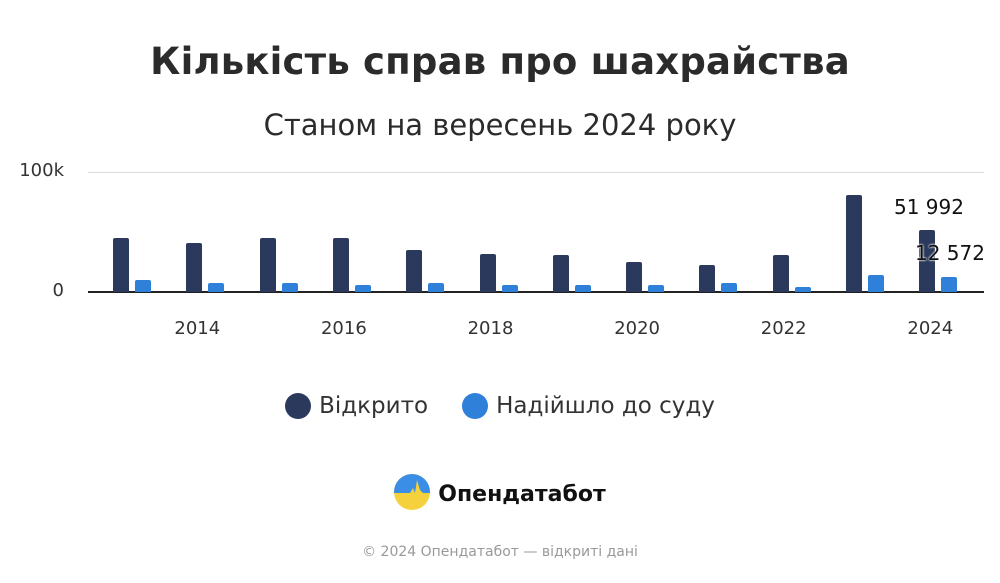  I want to click on legend-item-opened: Відкрито, so click(356, 406).